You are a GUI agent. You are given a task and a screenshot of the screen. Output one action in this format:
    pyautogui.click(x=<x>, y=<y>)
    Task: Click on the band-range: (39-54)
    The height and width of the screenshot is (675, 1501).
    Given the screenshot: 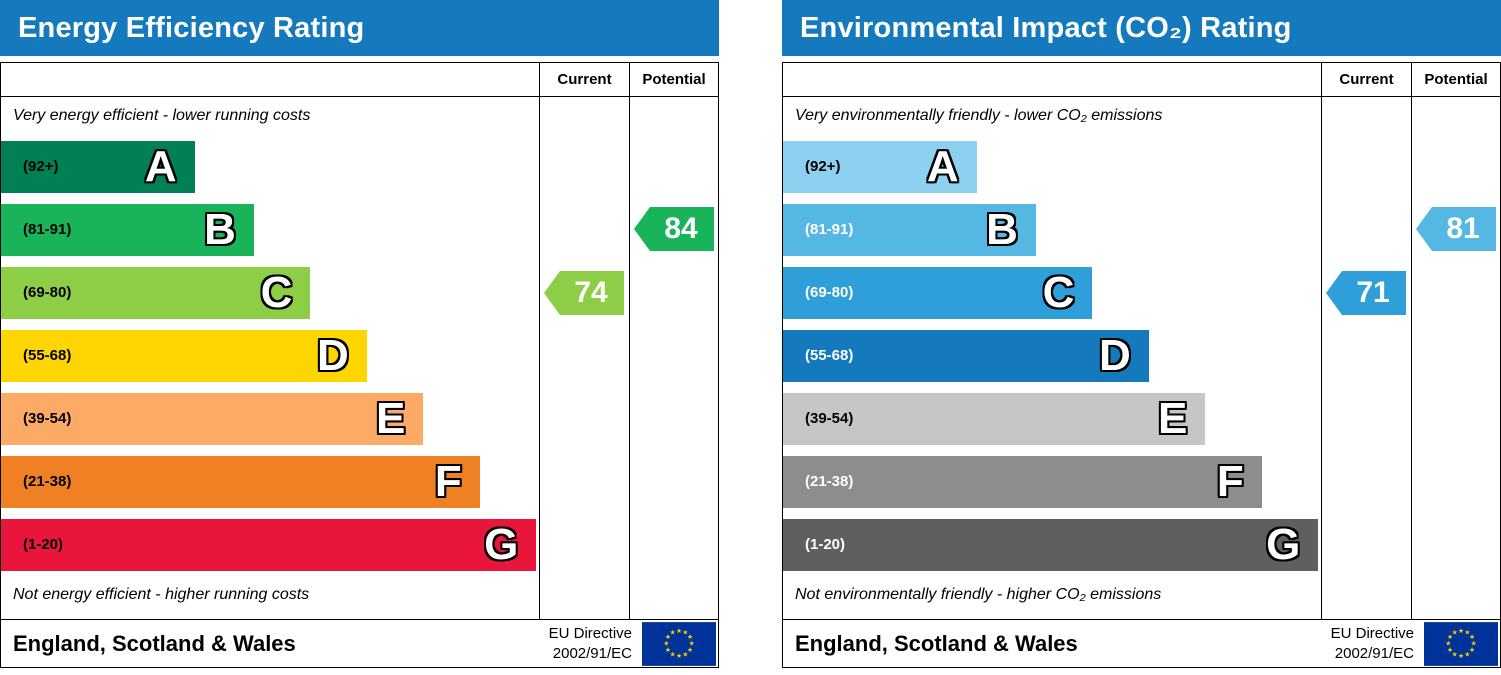 What is the action you would take?
    pyautogui.click(x=47, y=418)
    